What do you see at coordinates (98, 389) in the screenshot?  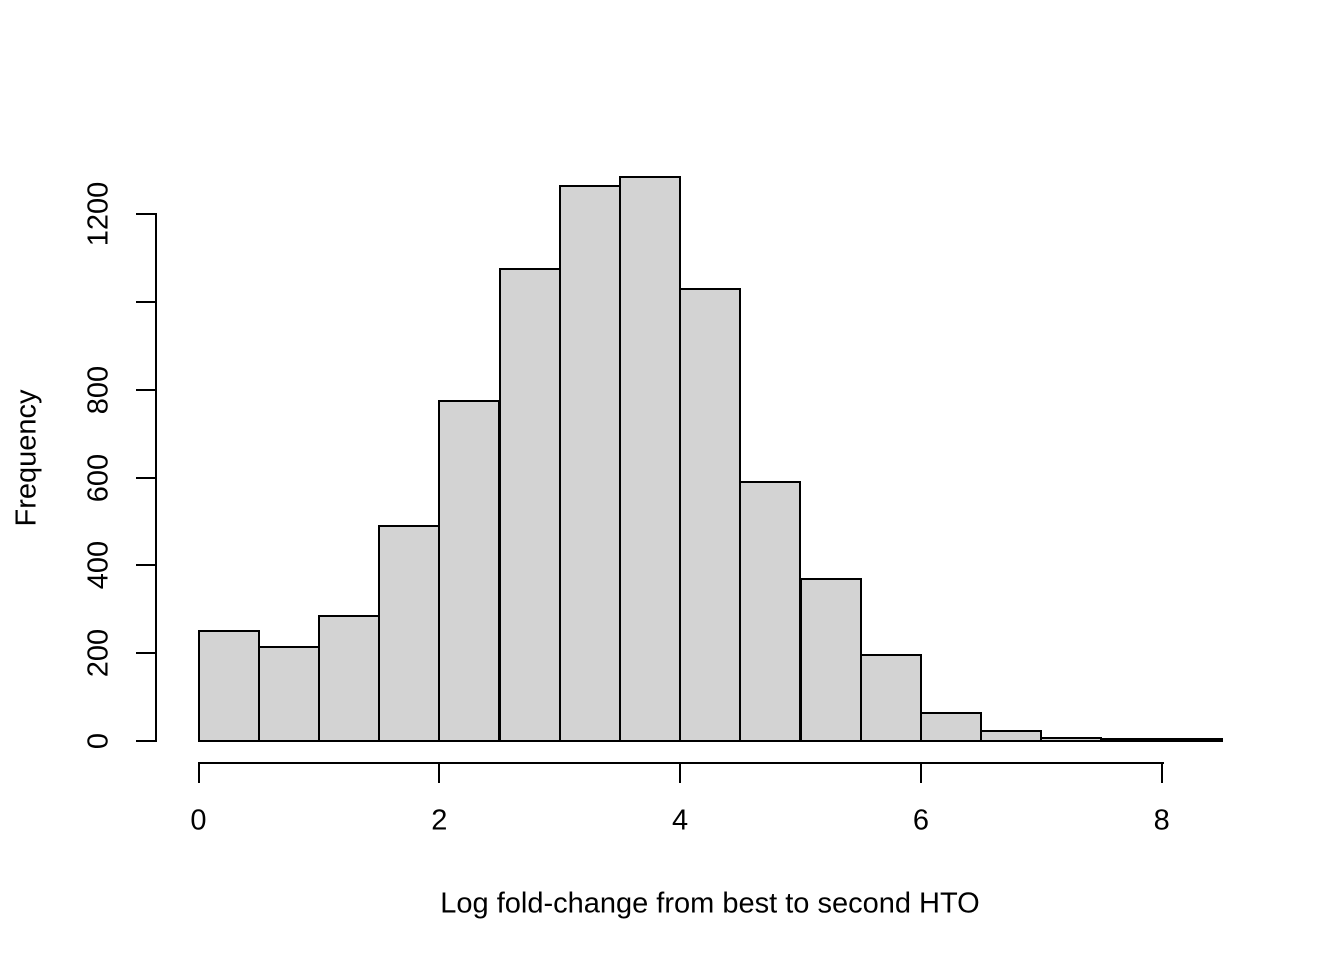 I see `y-tick-label: 800` at bounding box center [98, 389].